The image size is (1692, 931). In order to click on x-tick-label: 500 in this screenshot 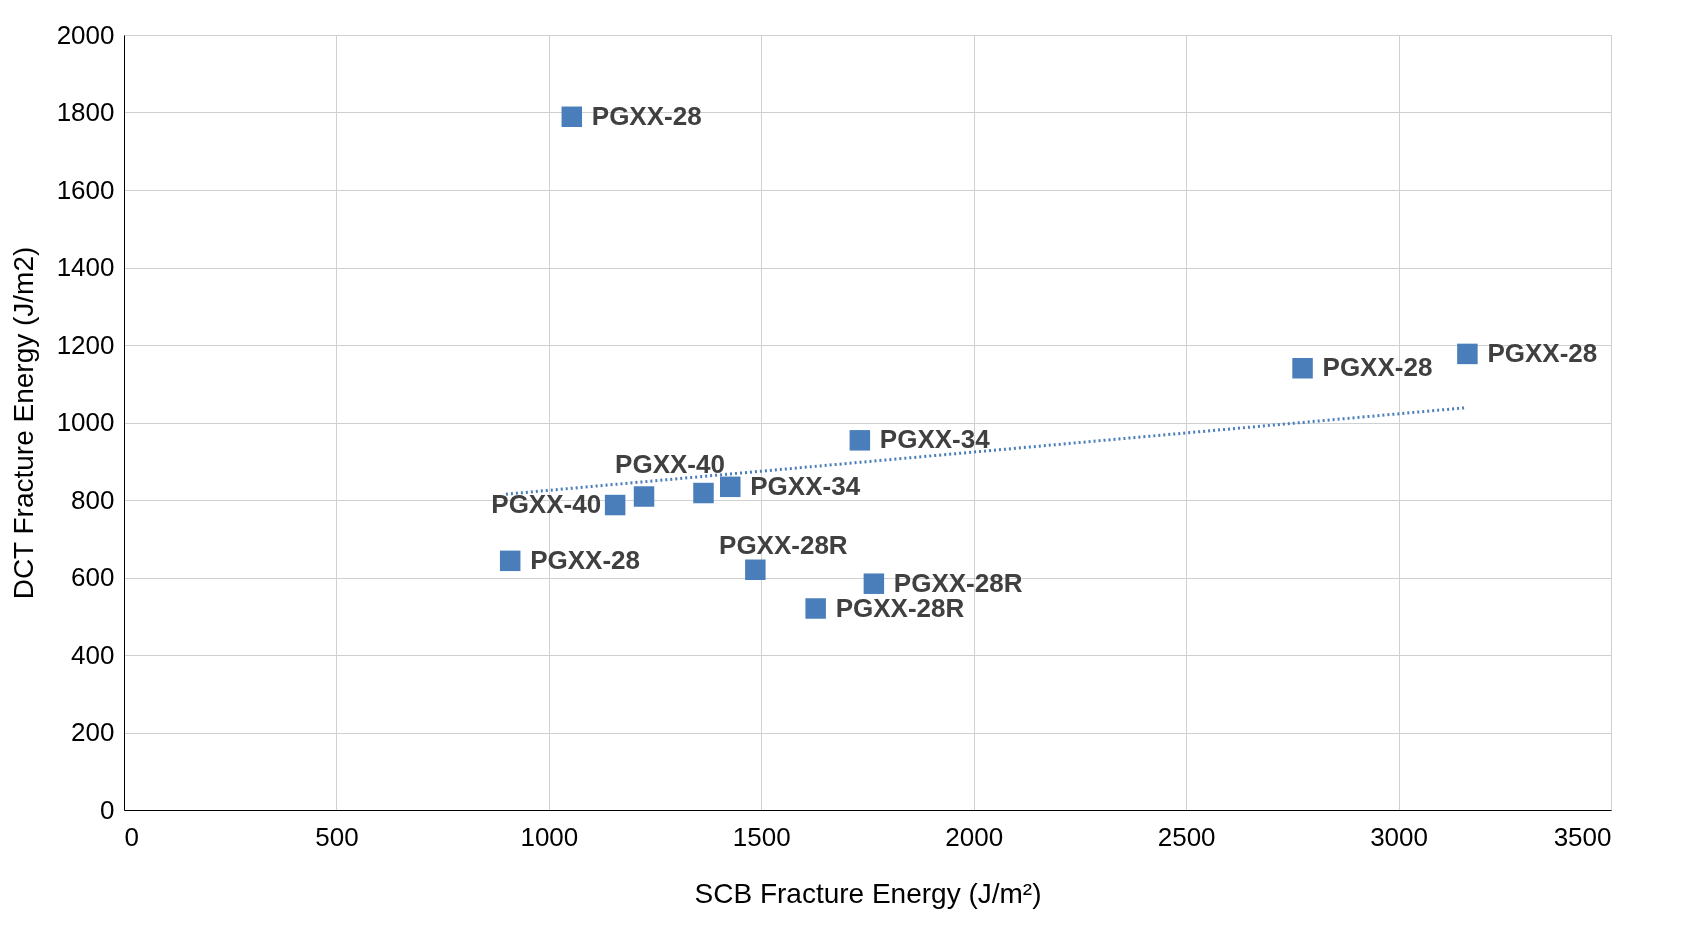, I will do `click(337, 836)`.